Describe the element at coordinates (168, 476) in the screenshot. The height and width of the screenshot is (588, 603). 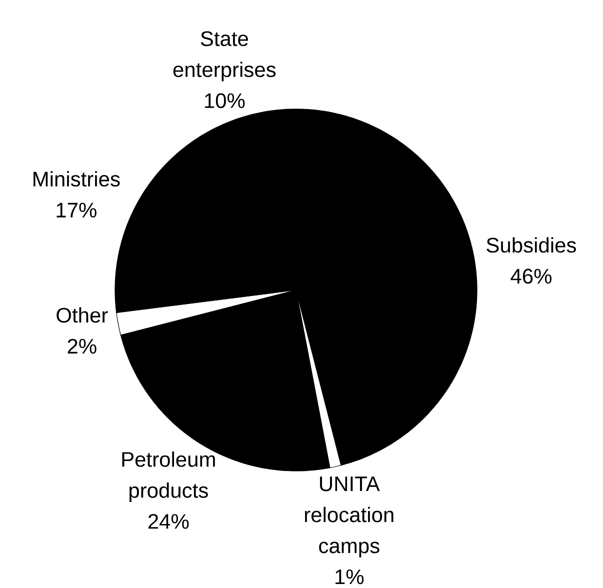
I see `slice-label: Petroleum products` at that location.